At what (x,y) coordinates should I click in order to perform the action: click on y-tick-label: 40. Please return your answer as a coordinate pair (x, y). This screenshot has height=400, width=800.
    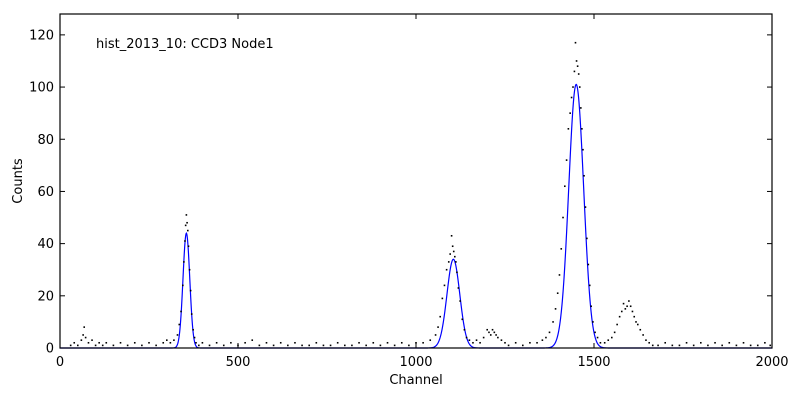
    Looking at the image, I should click on (45, 244).